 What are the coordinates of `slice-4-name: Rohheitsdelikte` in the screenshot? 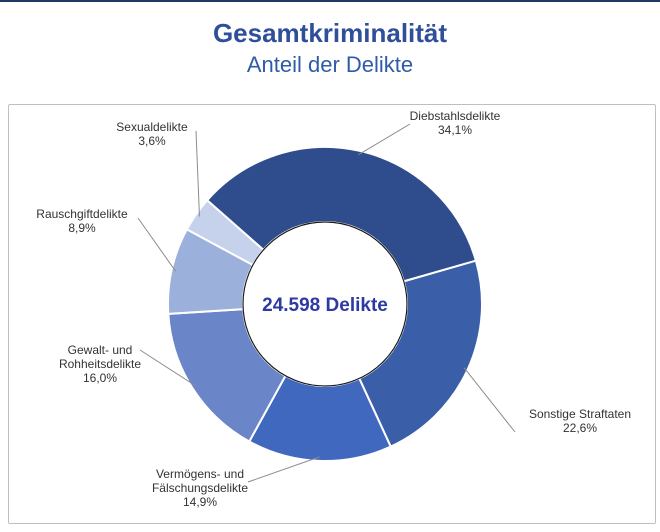 It's located at (100, 364).